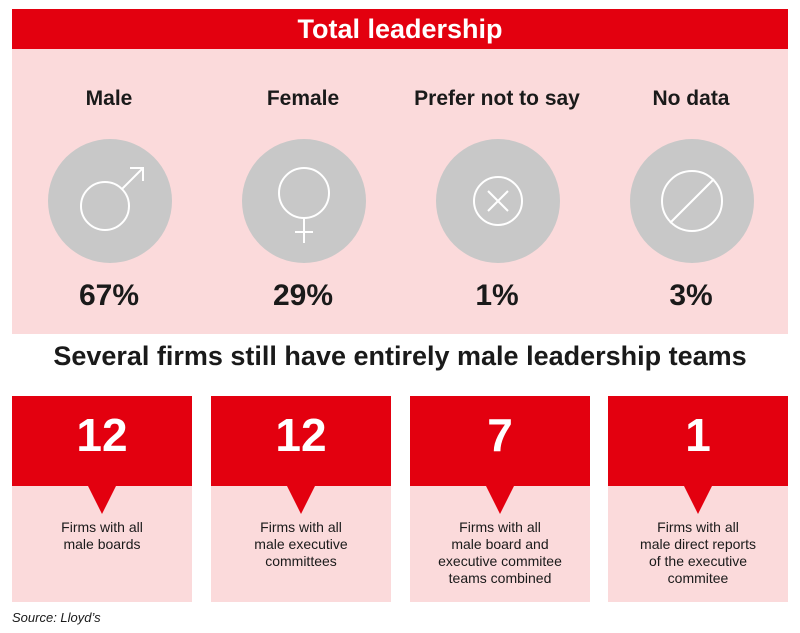 The height and width of the screenshot is (633, 800). I want to click on stat-label-female: Female, so click(303, 98).